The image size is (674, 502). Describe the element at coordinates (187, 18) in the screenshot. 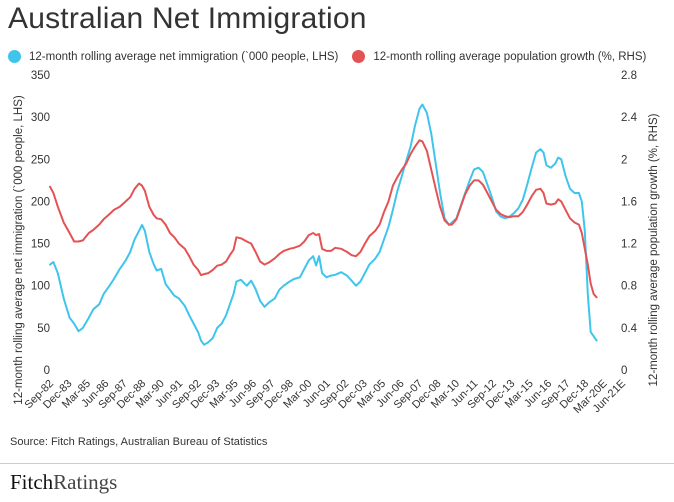

I see `chart-title: Australian Net Immigration` at that location.